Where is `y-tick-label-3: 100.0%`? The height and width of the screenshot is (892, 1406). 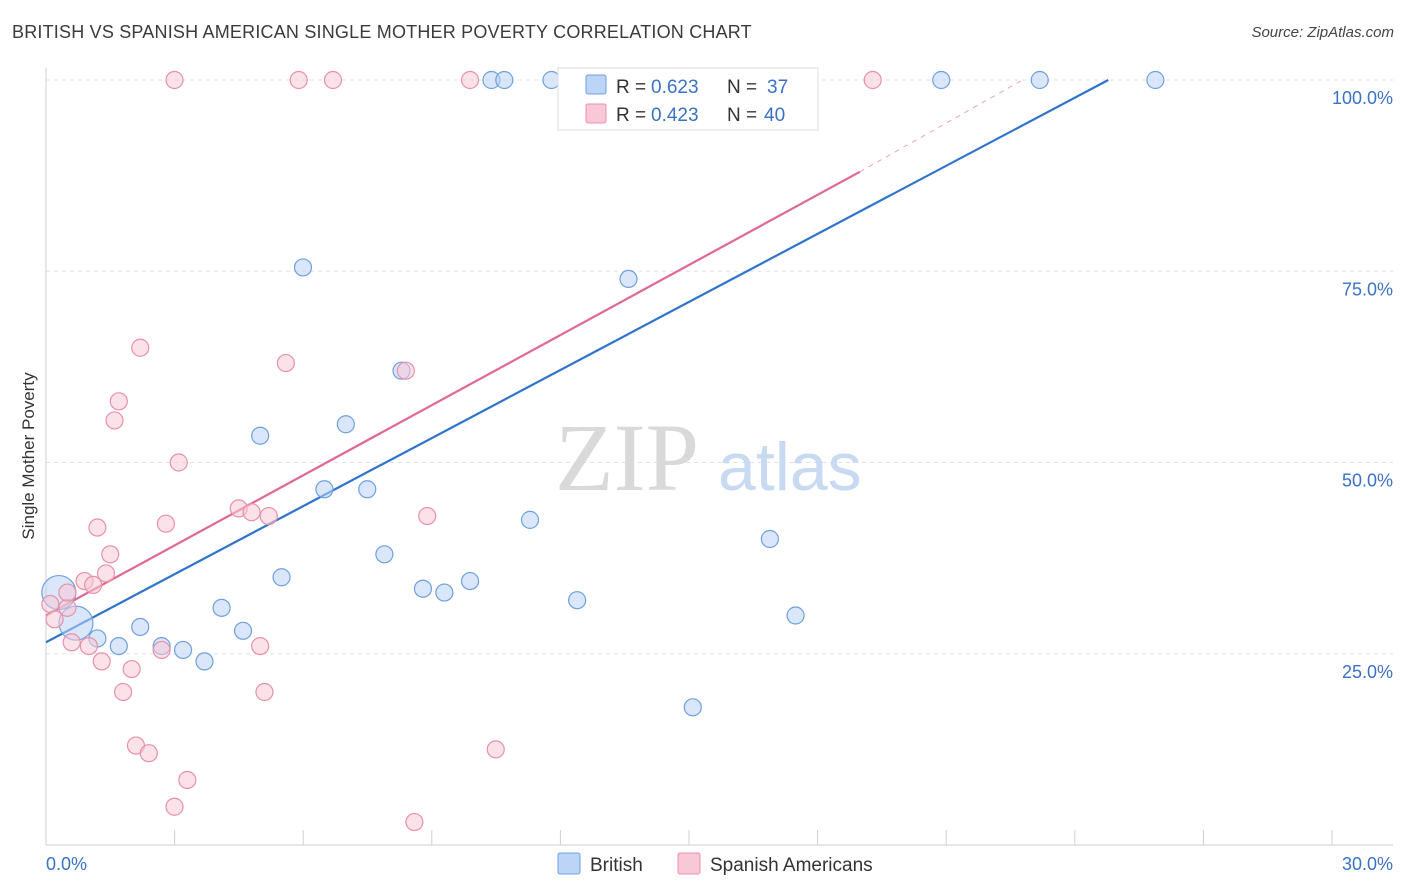
y-tick-label-3: 100.0% is located at coordinates (1362, 98).